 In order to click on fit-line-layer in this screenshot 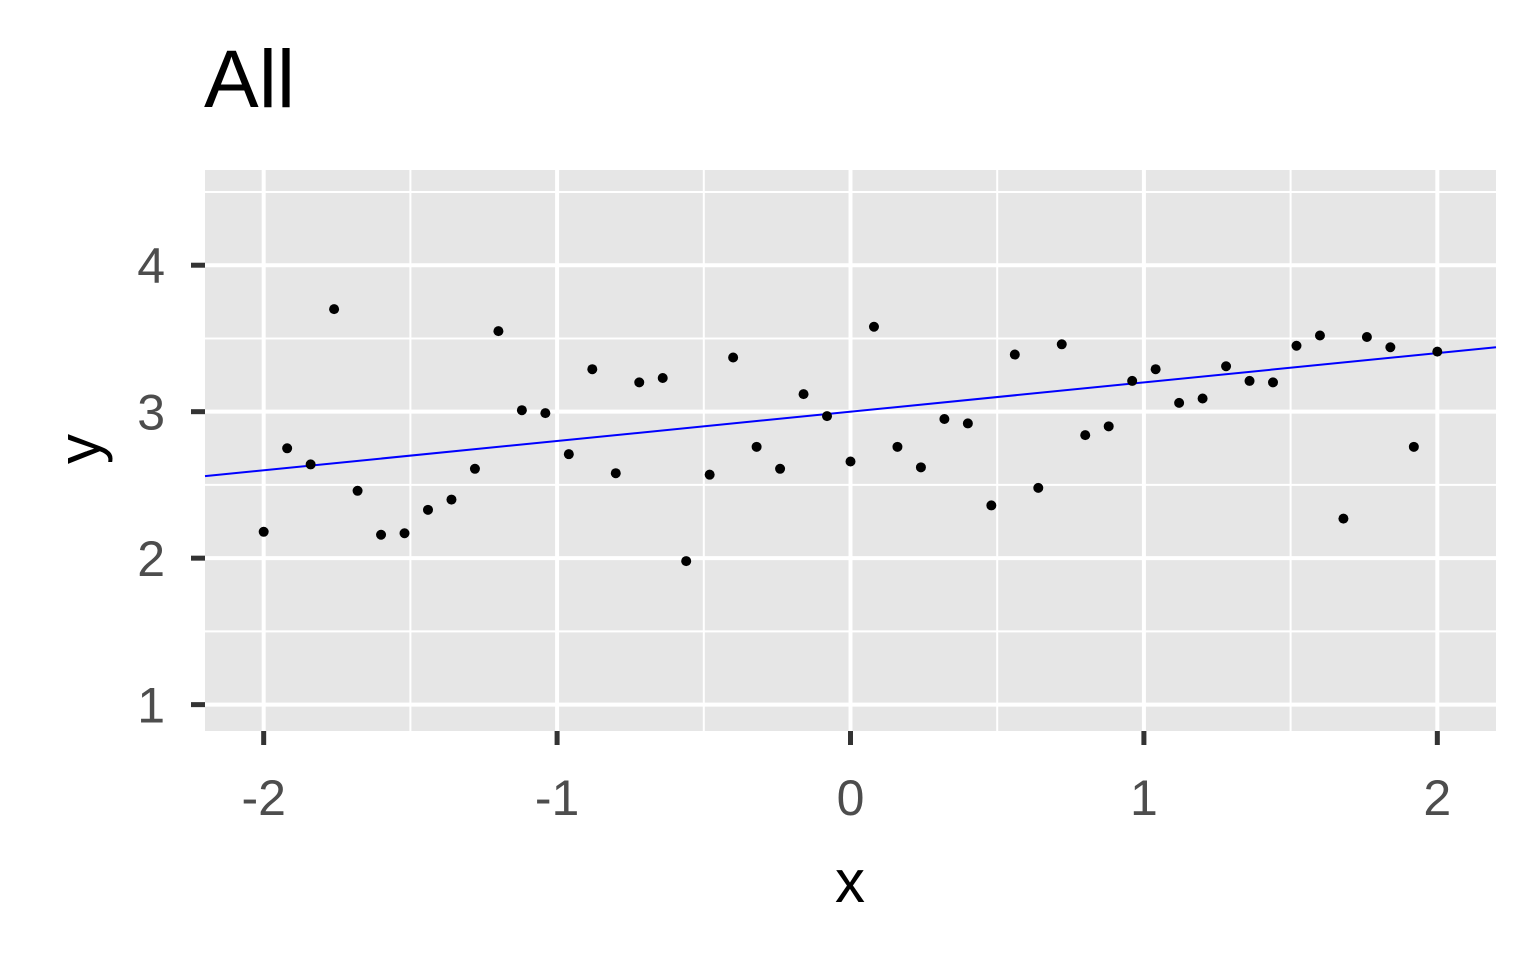, I will do `click(850, 412)`.